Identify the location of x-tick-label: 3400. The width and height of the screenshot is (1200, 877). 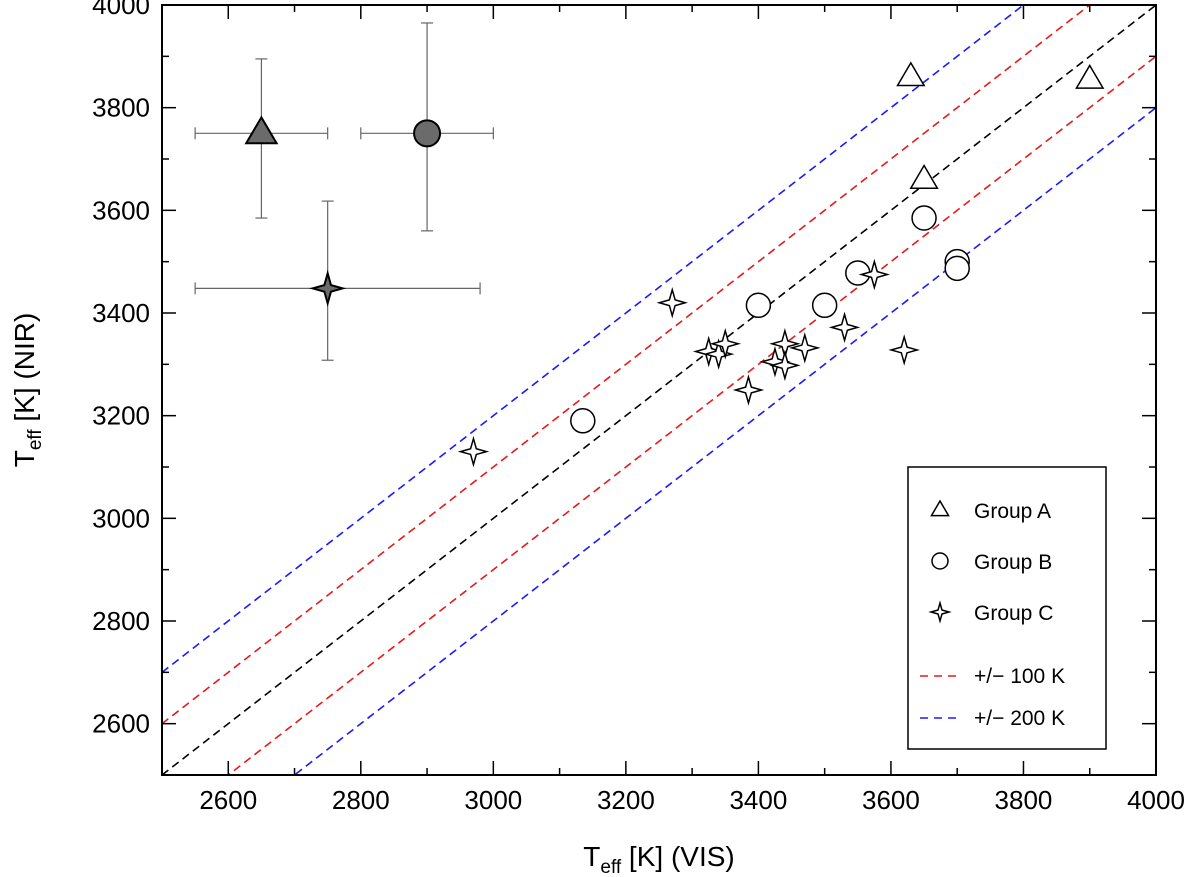
(758, 800).